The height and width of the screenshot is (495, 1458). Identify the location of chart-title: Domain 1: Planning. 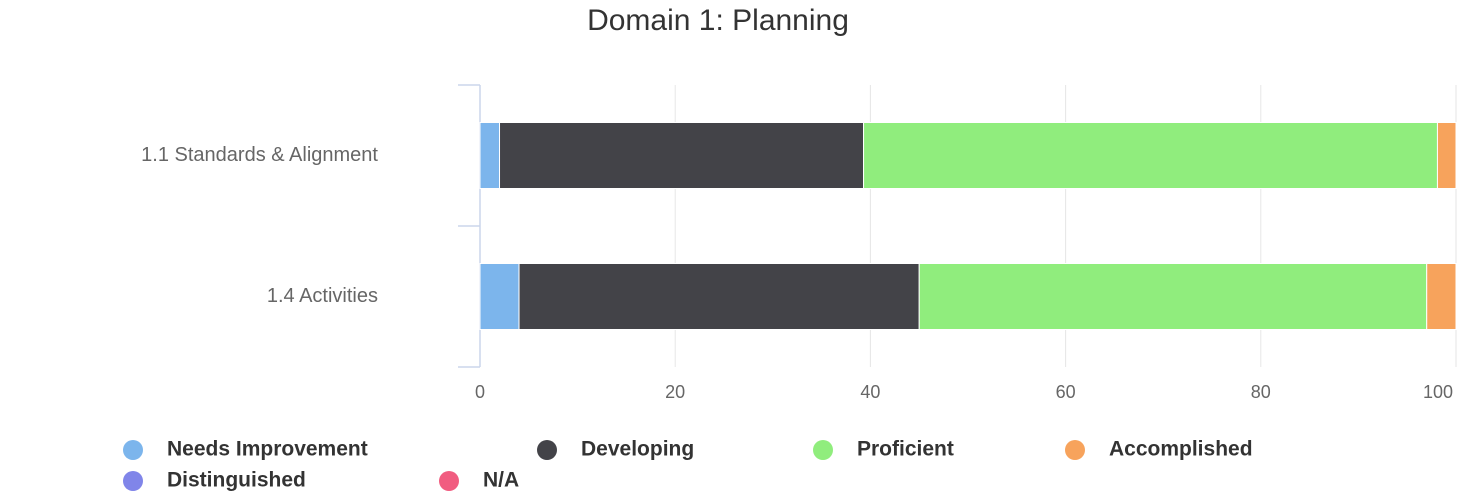
(718, 20).